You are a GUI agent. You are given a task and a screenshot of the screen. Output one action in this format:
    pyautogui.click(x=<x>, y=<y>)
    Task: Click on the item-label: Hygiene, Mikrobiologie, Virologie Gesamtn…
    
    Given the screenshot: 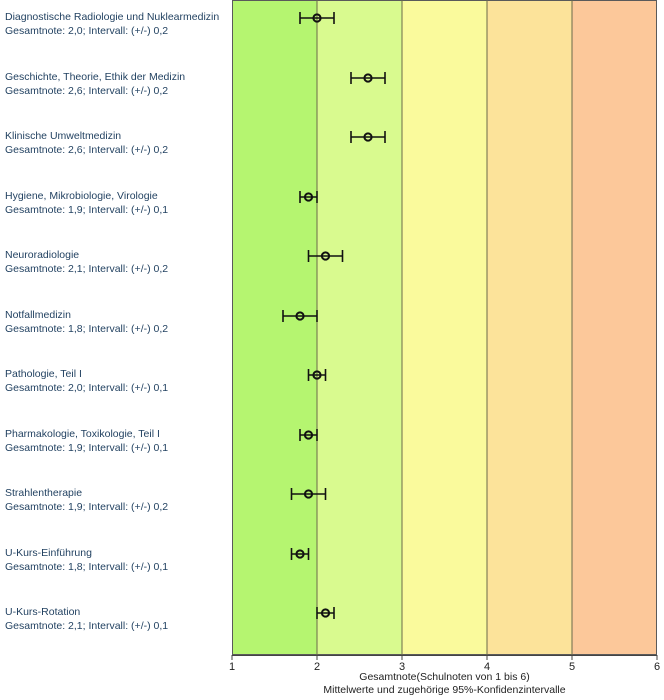 What is the action you would take?
    pyautogui.click(x=86, y=203)
    